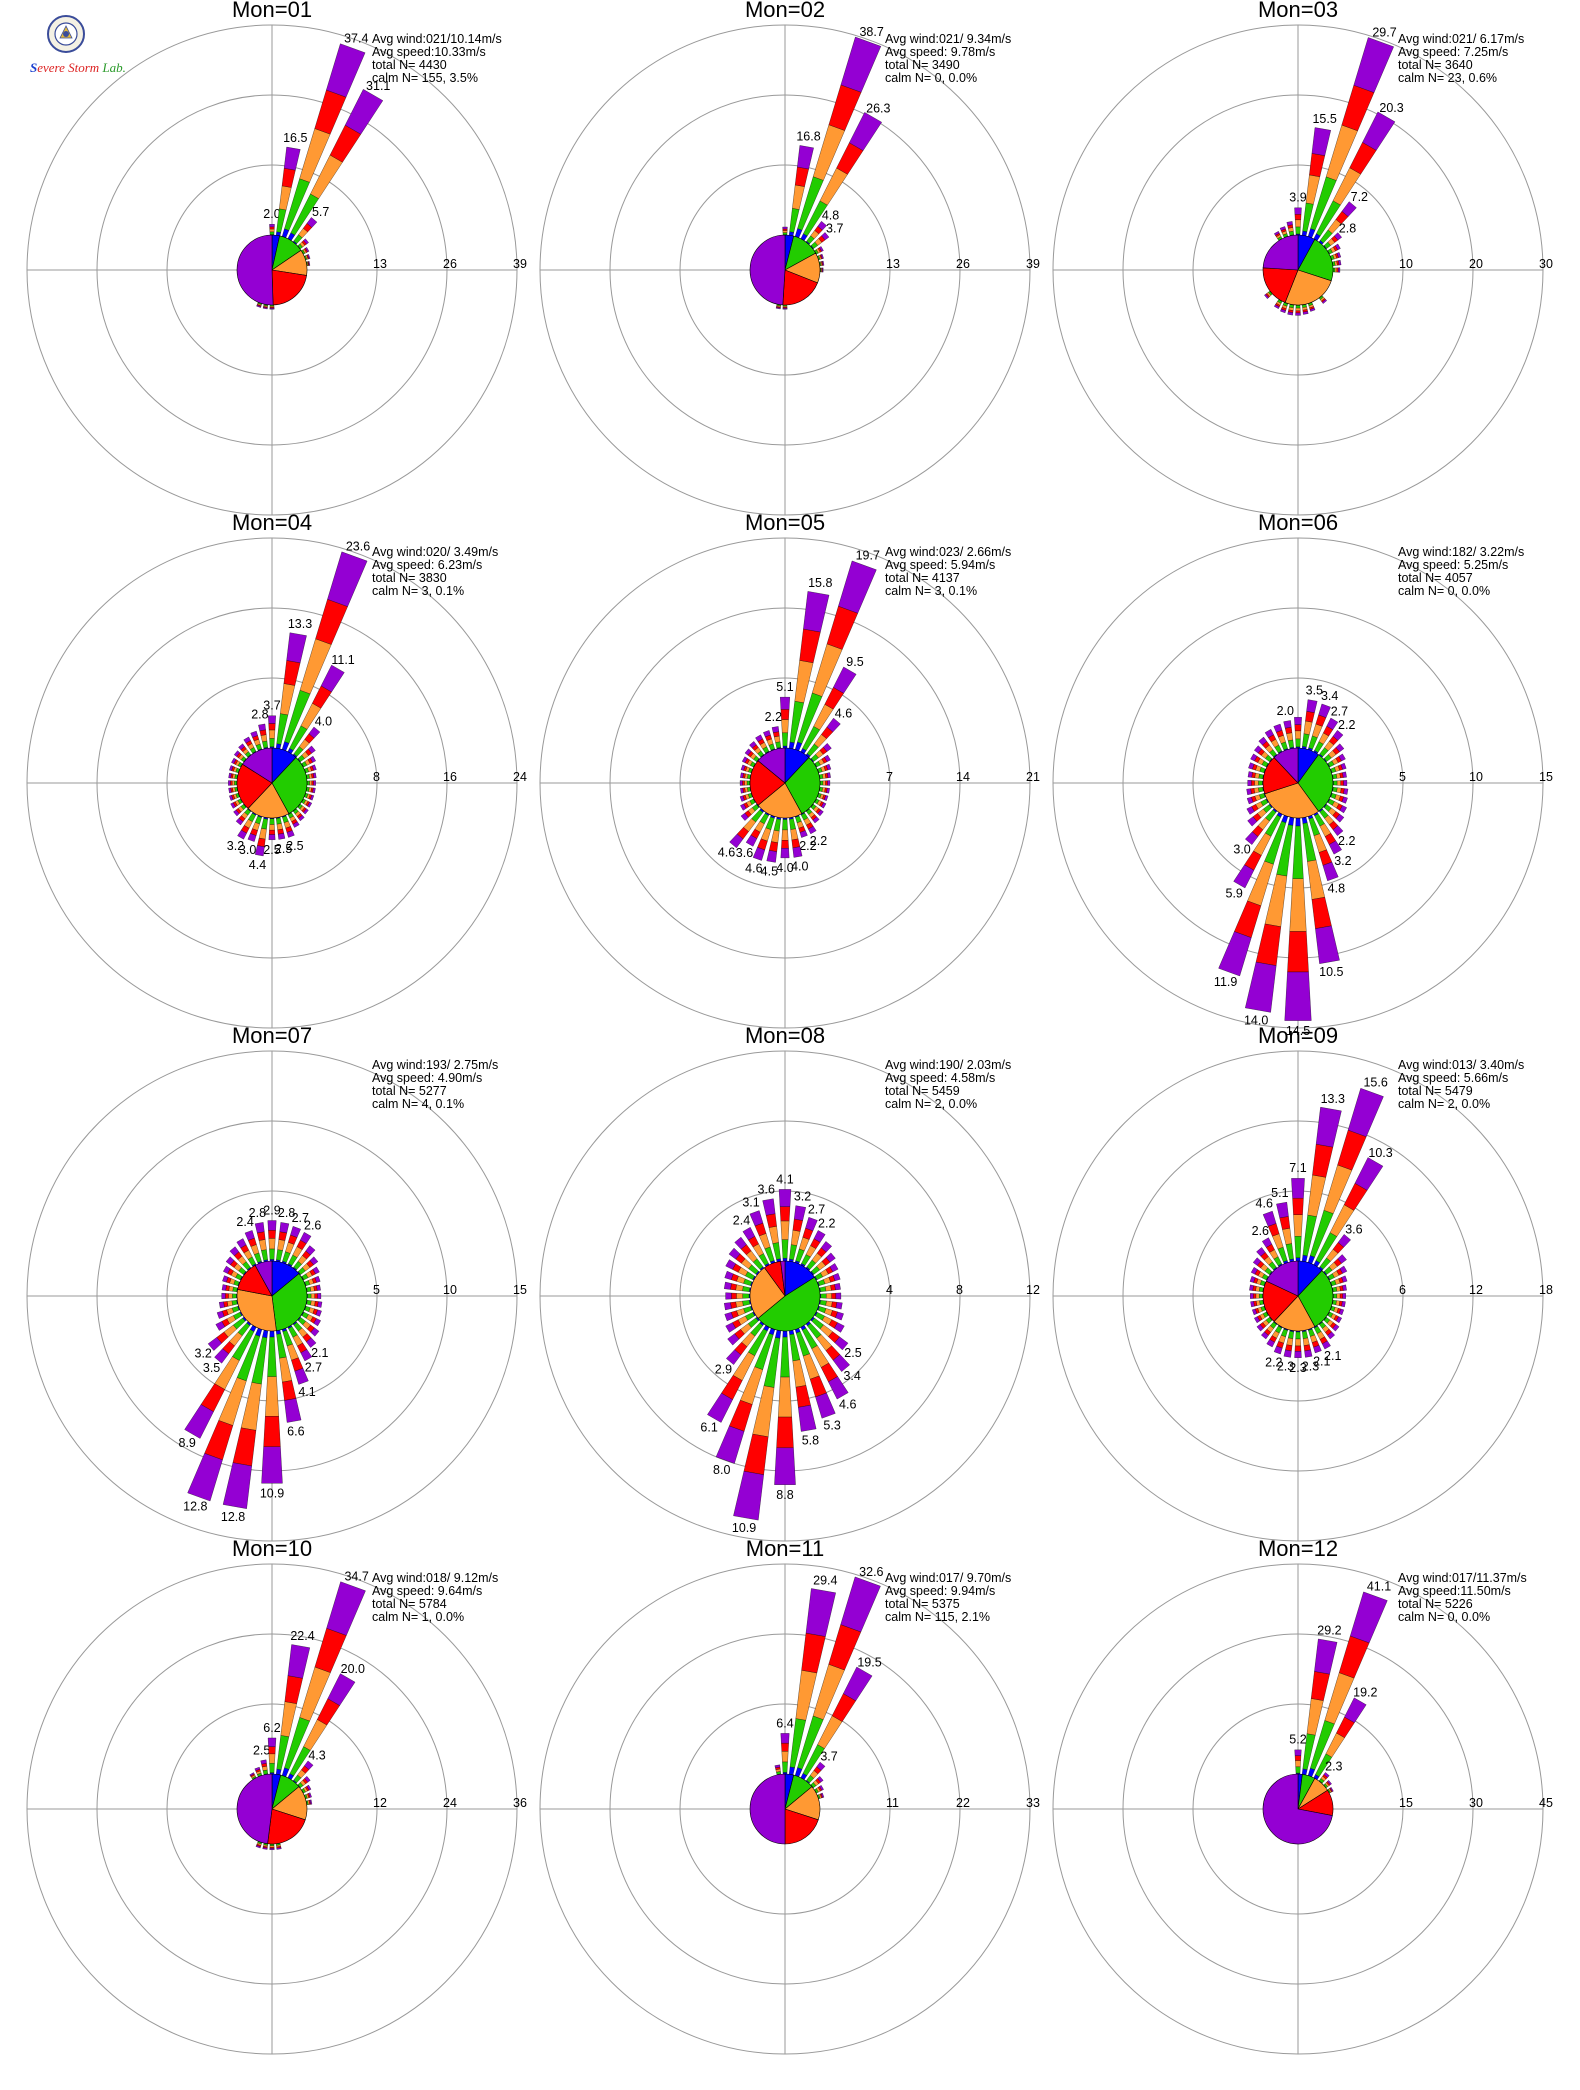 The image size is (1580, 2090). What do you see at coordinates (1435, 1091) in the screenshot?
I see `stats-line: total N= 5479` at bounding box center [1435, 1091].